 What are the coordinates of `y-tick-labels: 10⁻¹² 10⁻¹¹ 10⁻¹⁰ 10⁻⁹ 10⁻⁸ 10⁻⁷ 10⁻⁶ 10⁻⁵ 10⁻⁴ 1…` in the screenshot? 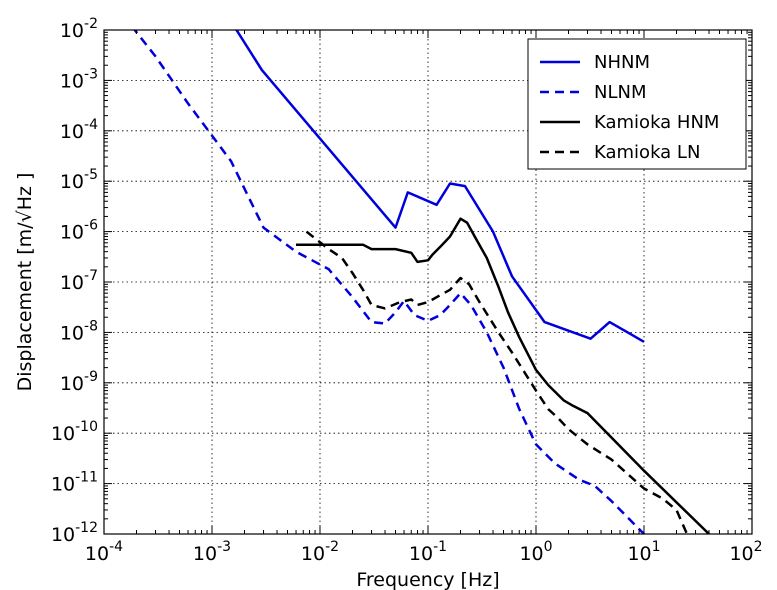 It's located at (74, 281).